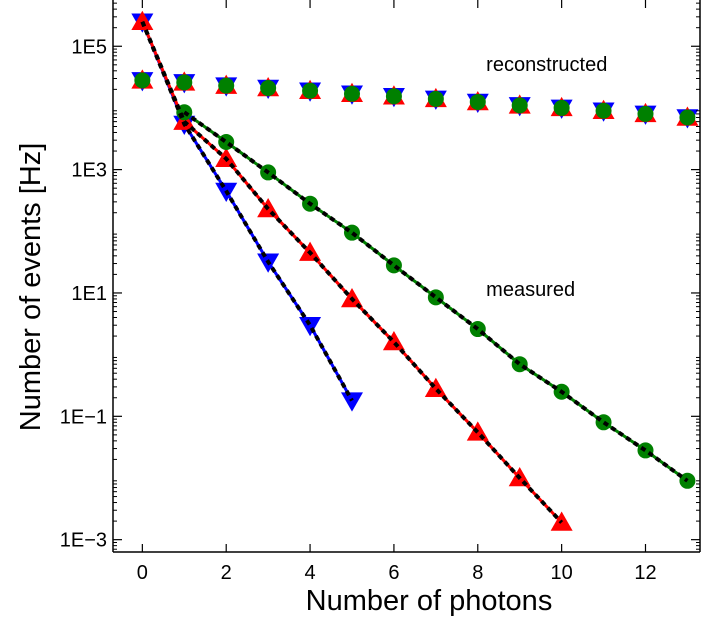 The height and width of the screenshot is (625, 704). What do you see at coordinates (530, 290) in the screenshot?
I see `annotation-measured: measured` at bounding box center [530, 290].